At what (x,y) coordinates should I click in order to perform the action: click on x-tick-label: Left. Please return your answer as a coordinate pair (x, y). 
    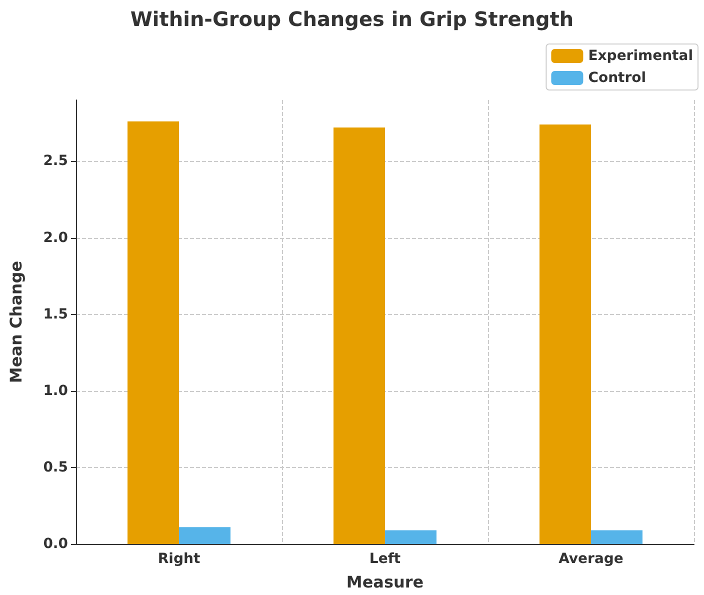
    Looking at the image, I should click on (385, 559).